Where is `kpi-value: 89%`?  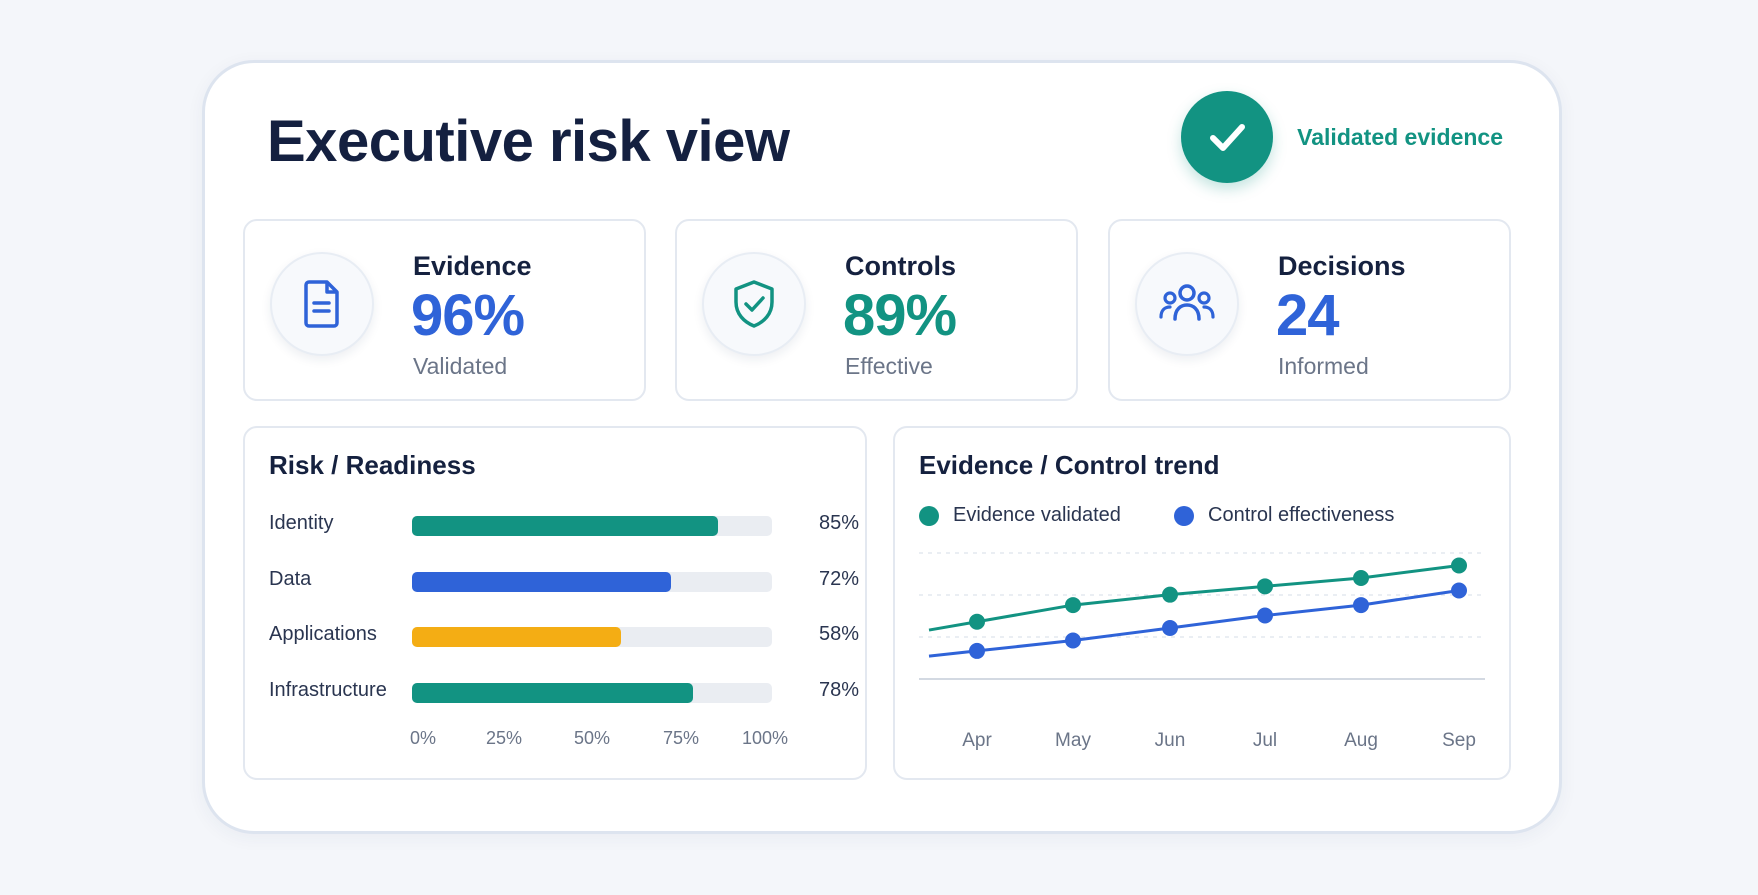
kpi-value: 89% is located at coordinates (900, 315).